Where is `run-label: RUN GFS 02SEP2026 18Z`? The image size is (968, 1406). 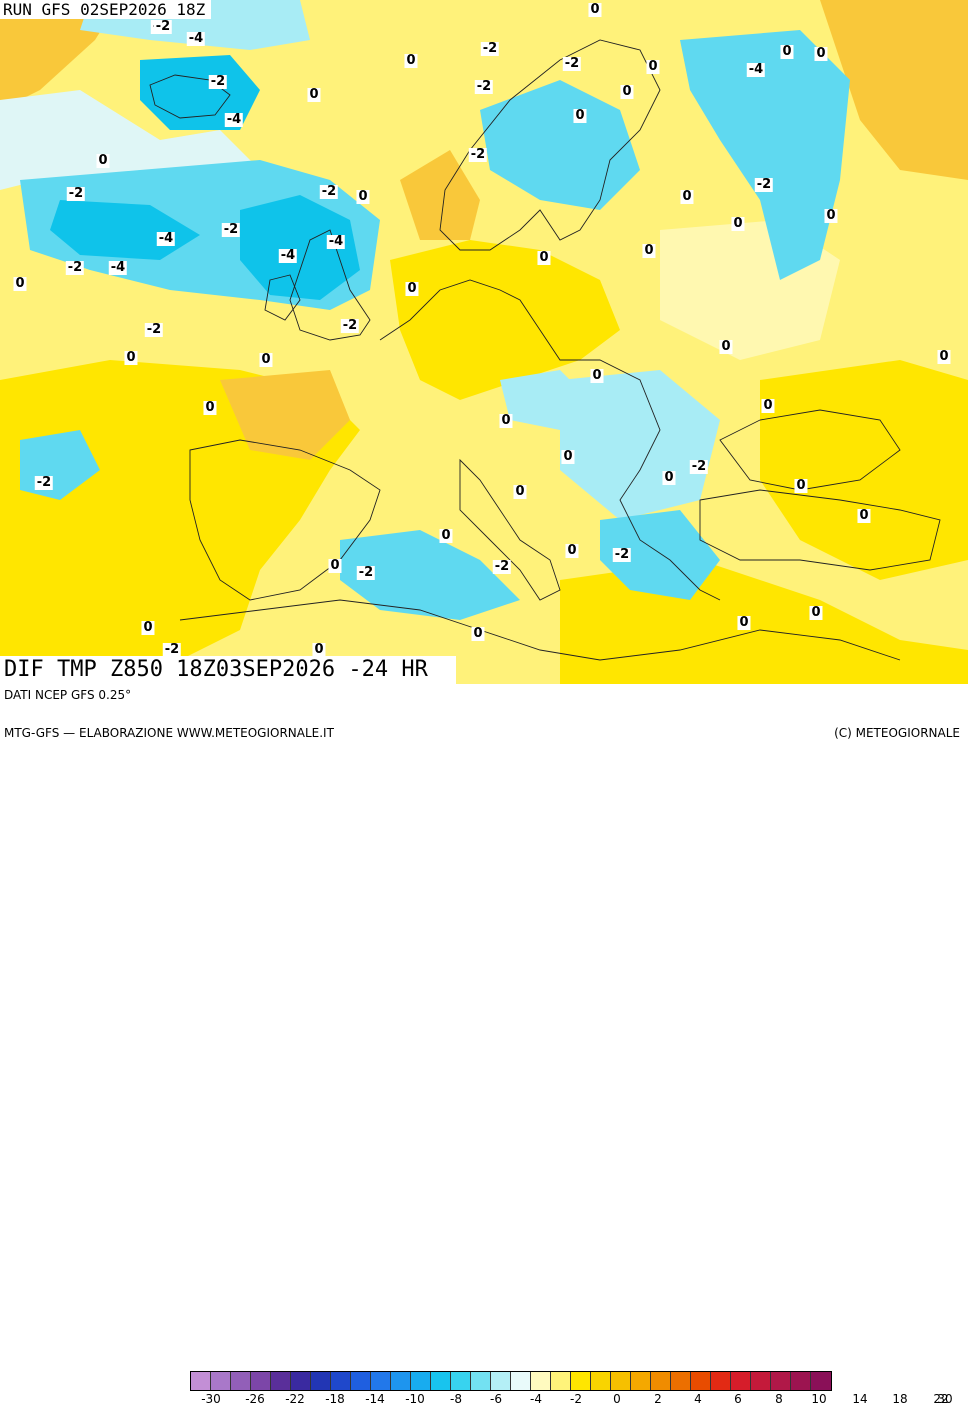 run-label: RUN GFS 02SEP2026 18Z is located at coordinates (106, 9).